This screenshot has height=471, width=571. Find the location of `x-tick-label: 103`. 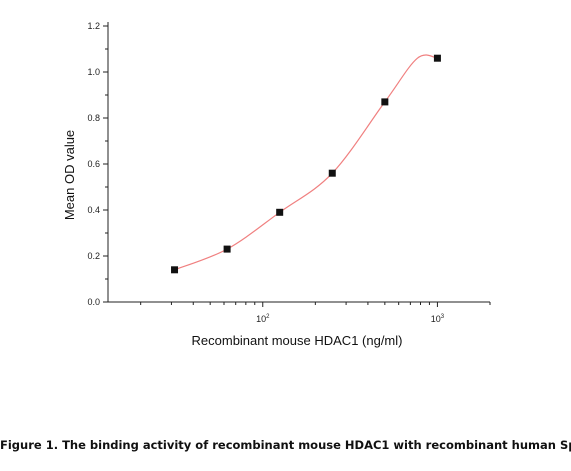

x-tick-label: 103 is located at coordinates (438, 319).